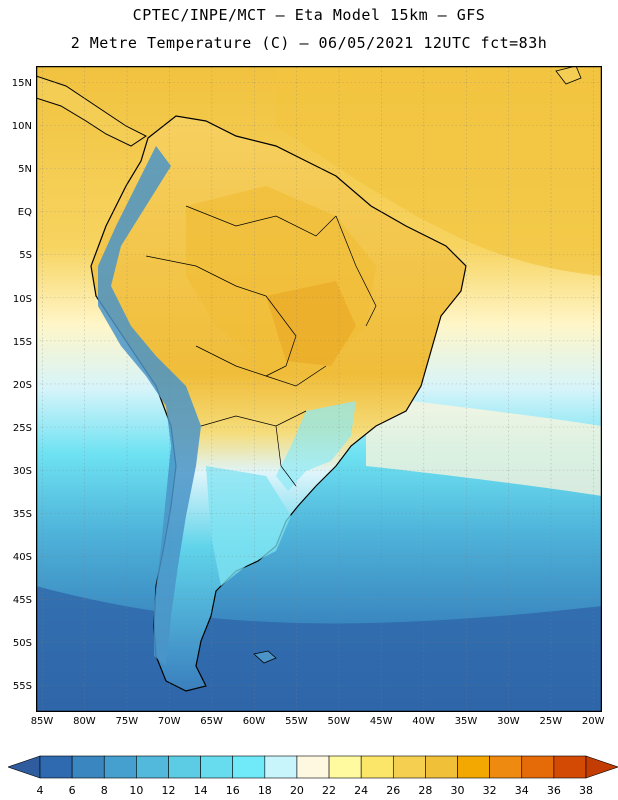 This screenshot has width=618, height=800. Describe the element at coordinates (40, 790) in the screenshot. I see `colorbar-tick-label: 4` at that location.